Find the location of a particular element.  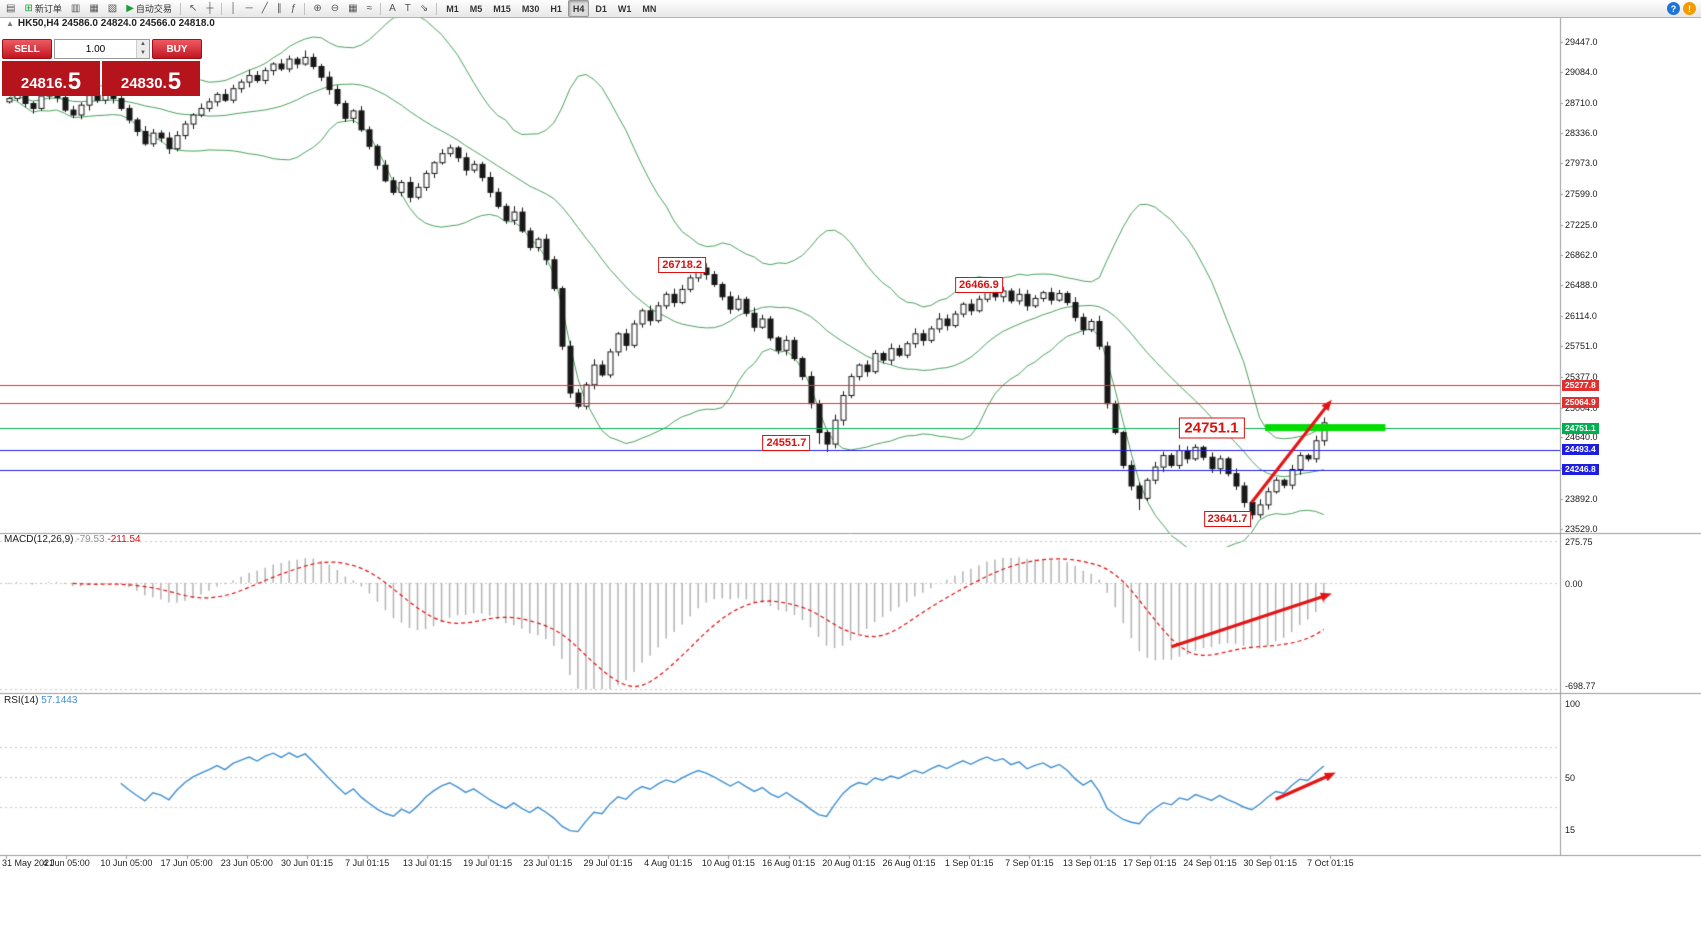

cursor-tool-button: ↖ is located at coordinates (193, 8).